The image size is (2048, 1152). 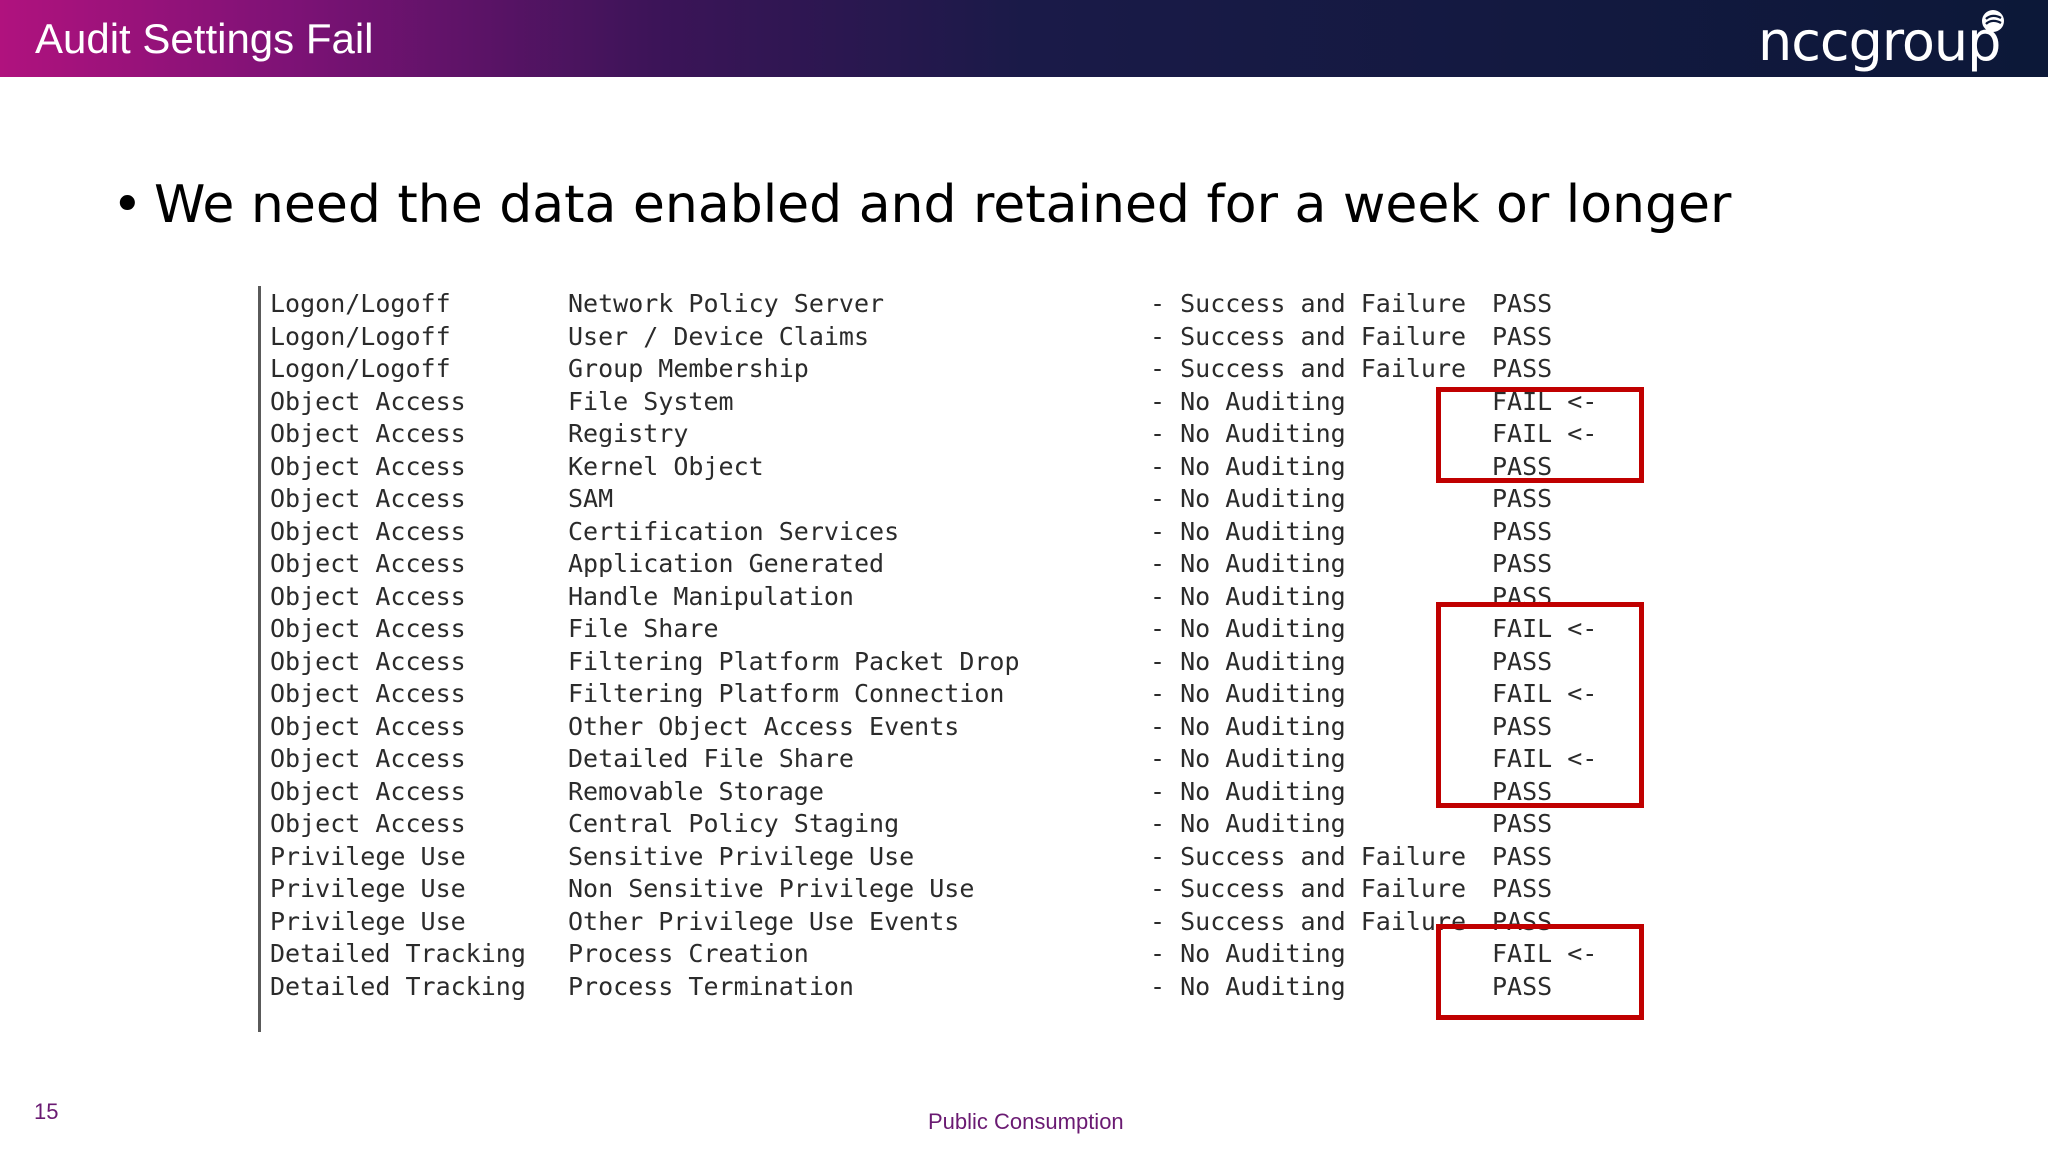 I want to click on subcategory-cell: SAM, so click(x=591, y=498).